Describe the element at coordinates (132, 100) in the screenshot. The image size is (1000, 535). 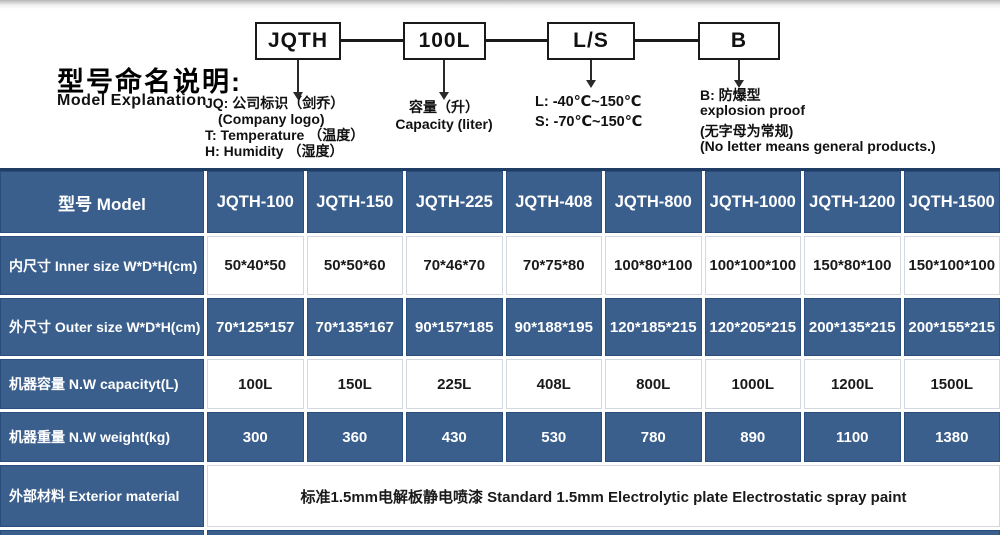
I see `diagram-title-en: Model Explanation` at that location.